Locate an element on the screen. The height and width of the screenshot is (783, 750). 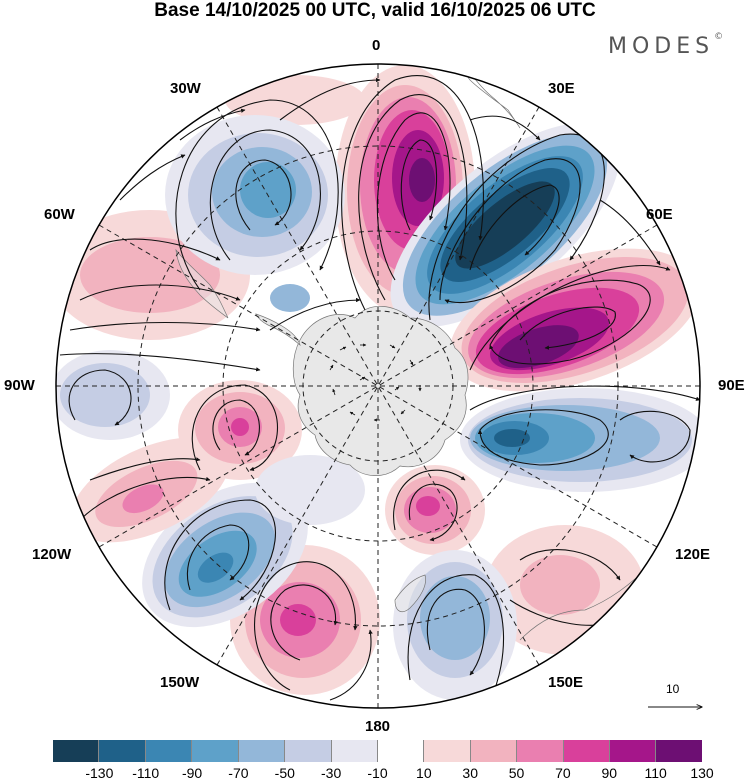
lon-label-180: 180 is located at coordinates (378, 726).